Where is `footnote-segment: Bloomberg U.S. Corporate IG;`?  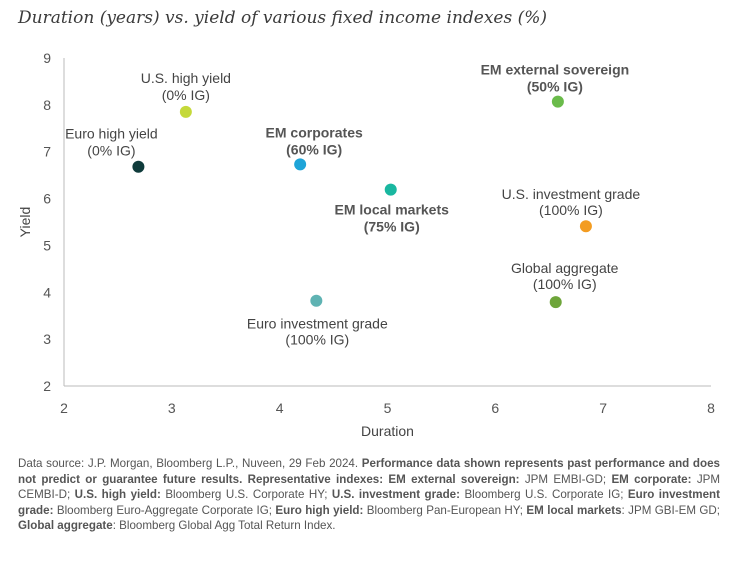
footnote-segment: Bloomberg U.S. Corporate IG; is located at coordinates (546, 495).